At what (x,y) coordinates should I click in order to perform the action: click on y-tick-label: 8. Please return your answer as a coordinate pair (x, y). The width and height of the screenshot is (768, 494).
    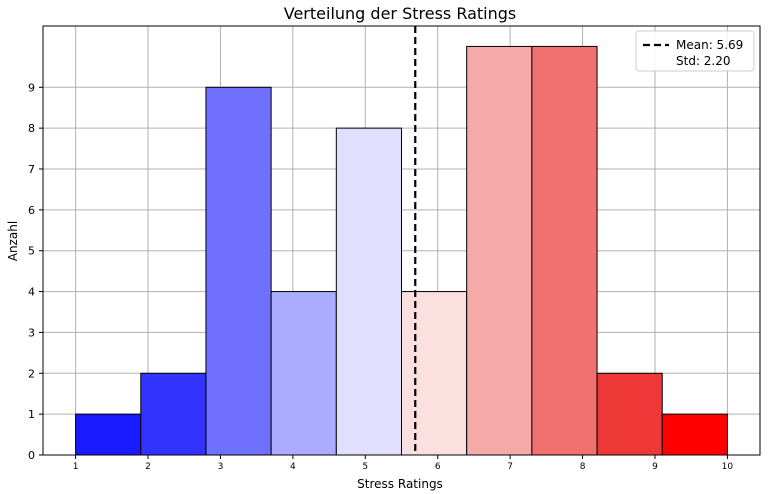
    Looking at the image, I should click on (31, 128).